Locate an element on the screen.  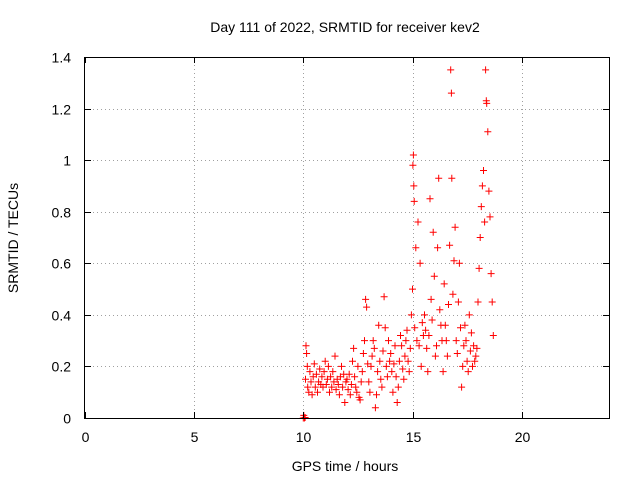
y-tick-label: 0.4 is located at coordinates (62, 316).